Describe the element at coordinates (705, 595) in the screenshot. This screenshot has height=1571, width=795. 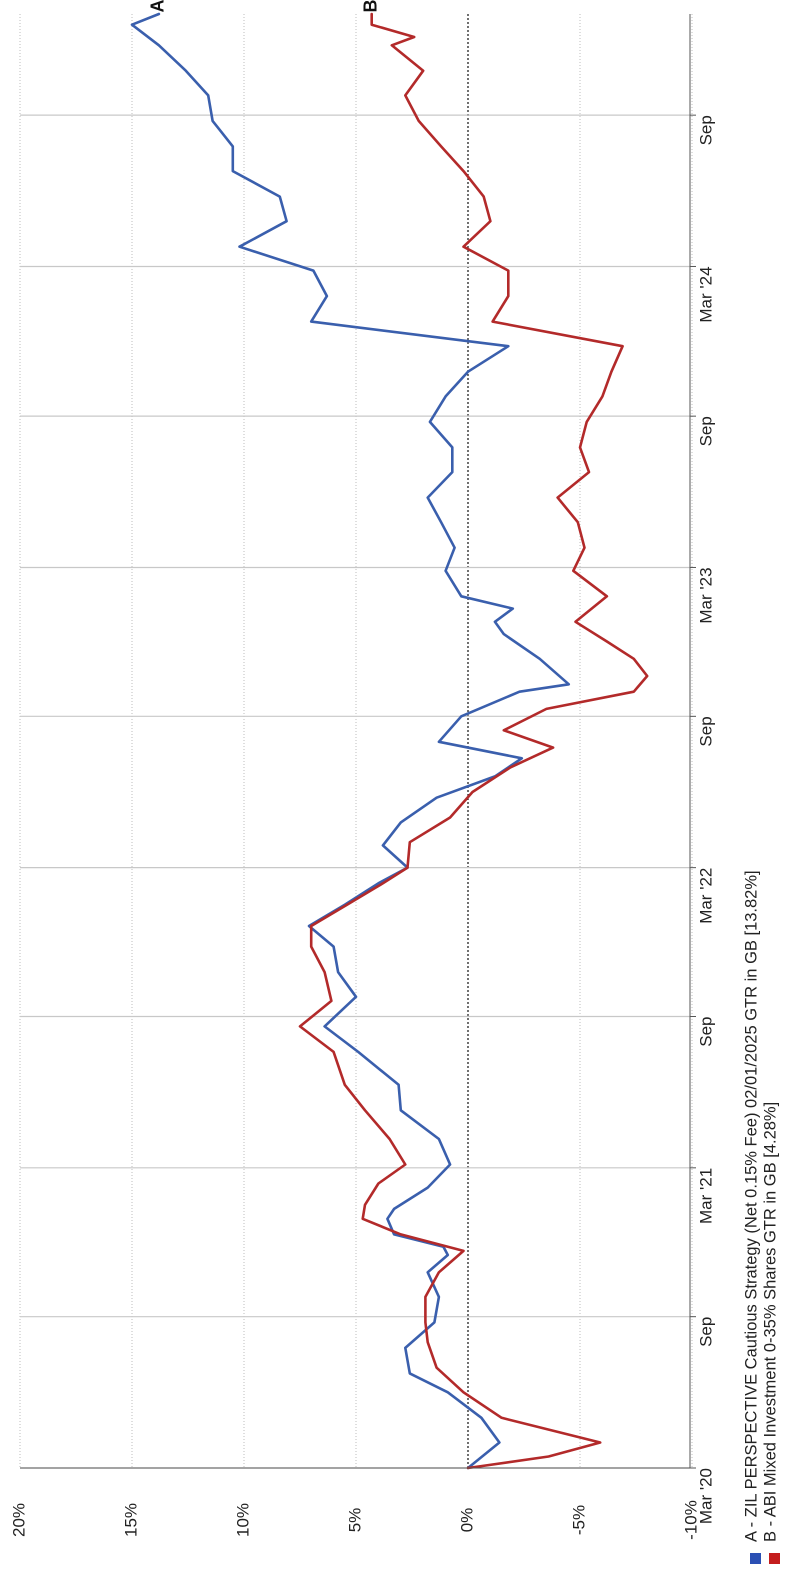
I see `date-tick-label: Mar '23` at that location.